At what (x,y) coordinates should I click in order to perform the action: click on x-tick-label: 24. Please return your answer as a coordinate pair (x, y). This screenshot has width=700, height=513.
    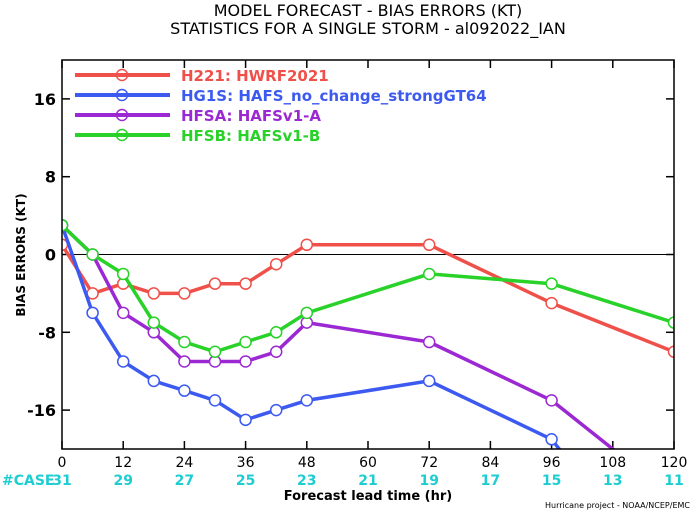
    Looking at the image, I should click on (184, 463).